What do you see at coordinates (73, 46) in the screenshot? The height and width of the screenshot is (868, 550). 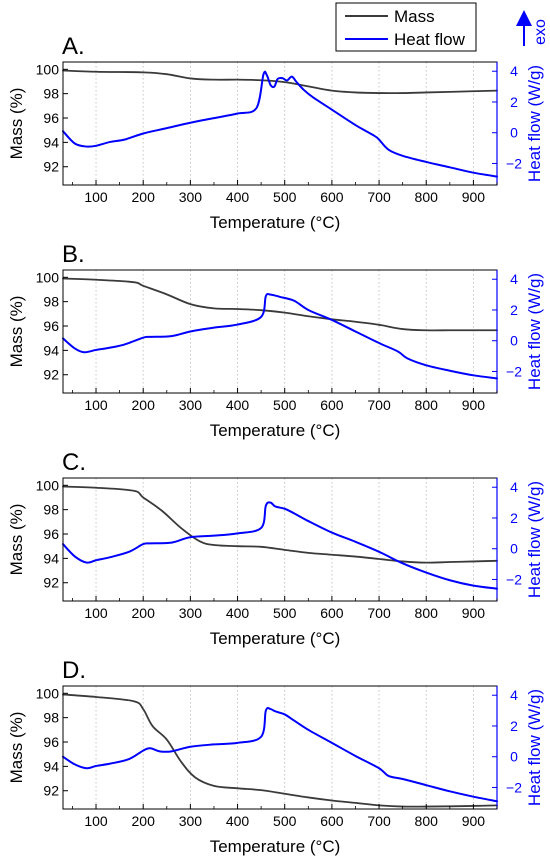 I see `panel-label: A.` at bounding box center [73, 46].